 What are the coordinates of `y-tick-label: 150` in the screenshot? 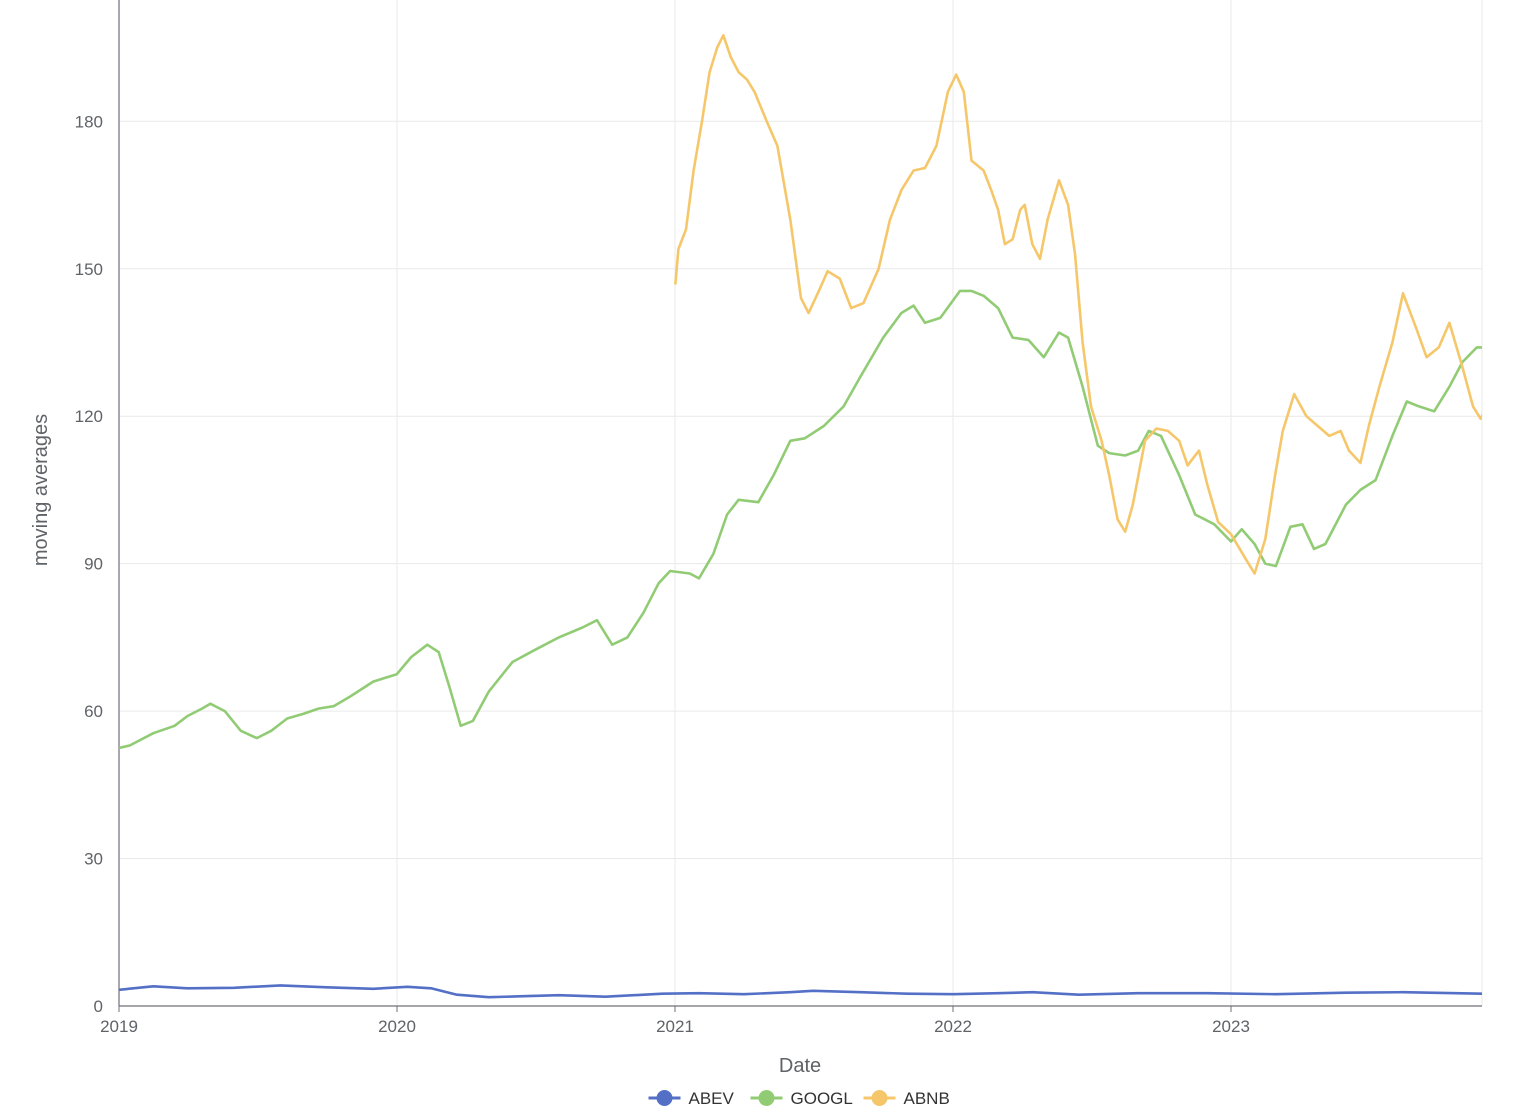 It's located at (89, 269).